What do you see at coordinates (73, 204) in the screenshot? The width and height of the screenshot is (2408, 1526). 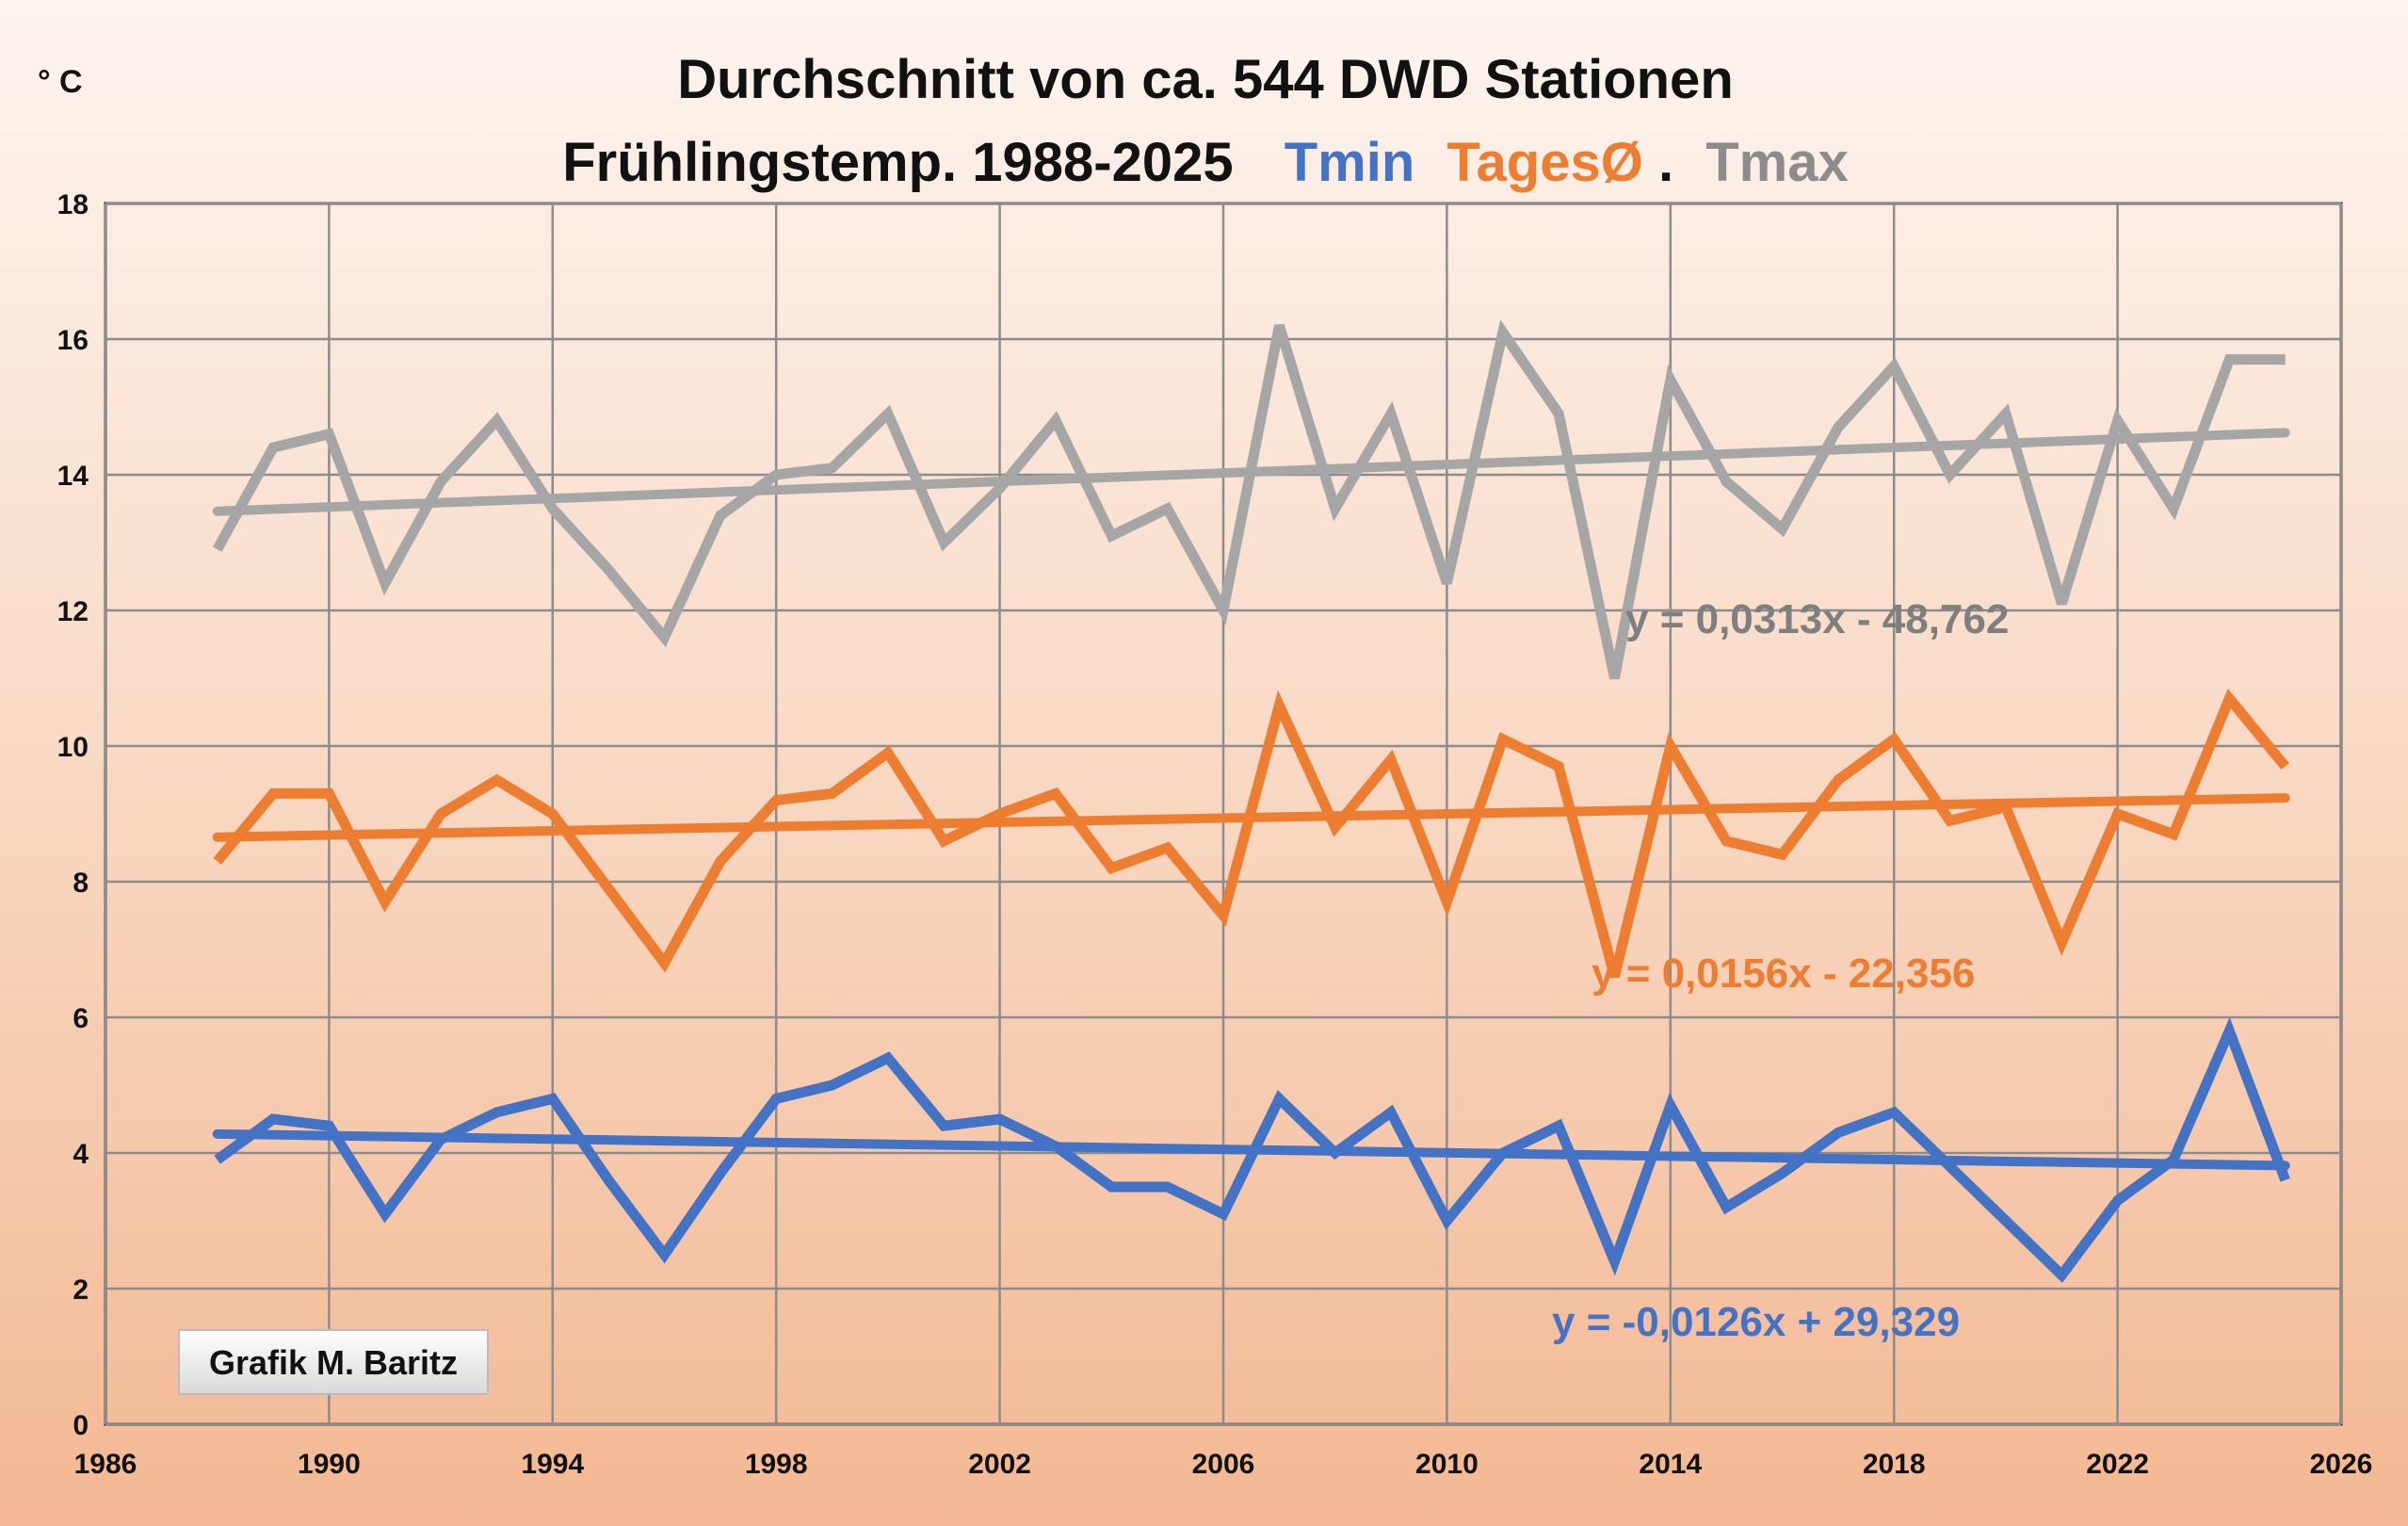 I see `y-tick-label: 18` at bounding box center [73, 204].